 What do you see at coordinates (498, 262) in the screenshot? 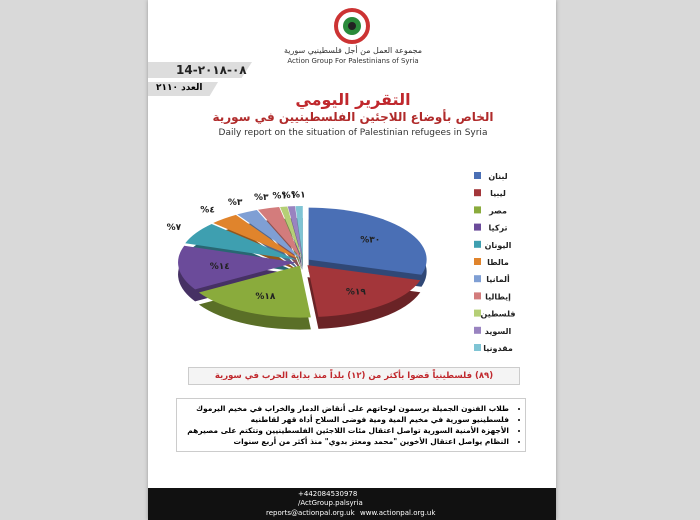
I see `legend-label: مالطا` at bounding box center [498, 262].